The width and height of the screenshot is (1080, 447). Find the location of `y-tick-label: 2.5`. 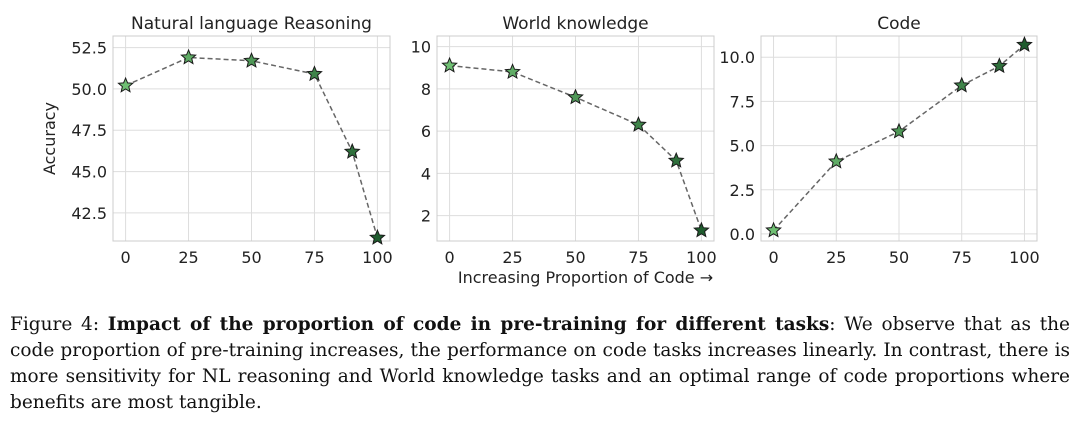

y-tick-label: 2.5 is located at coordinates (742, 190).